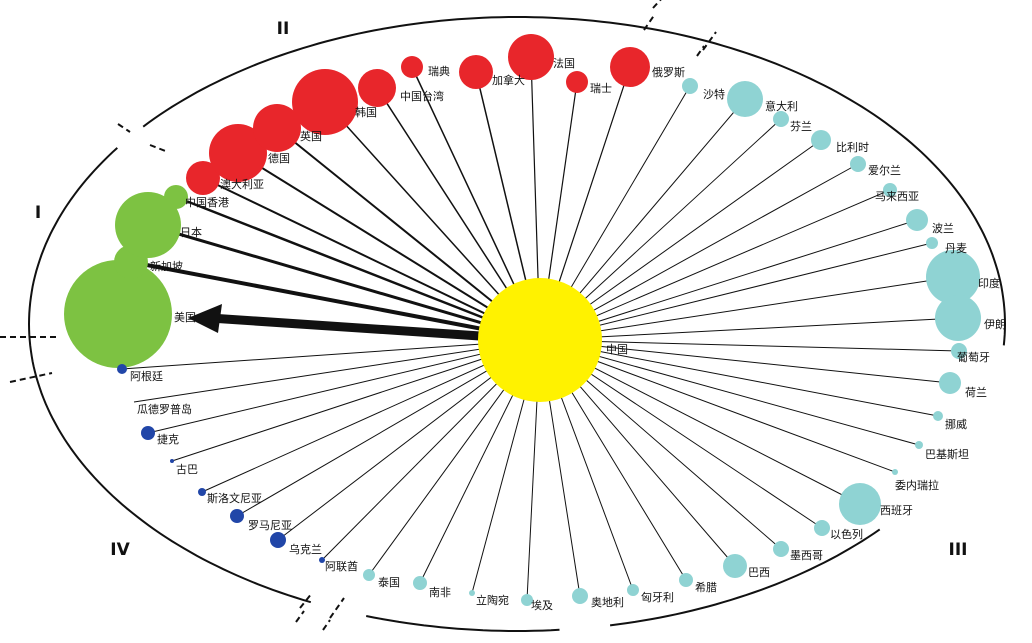 The height and width of the screenshot is (643, 1032). Describe the element at coordinates (305, 549) in the screenshot. I see `country-label: 乌克兰` at that location.